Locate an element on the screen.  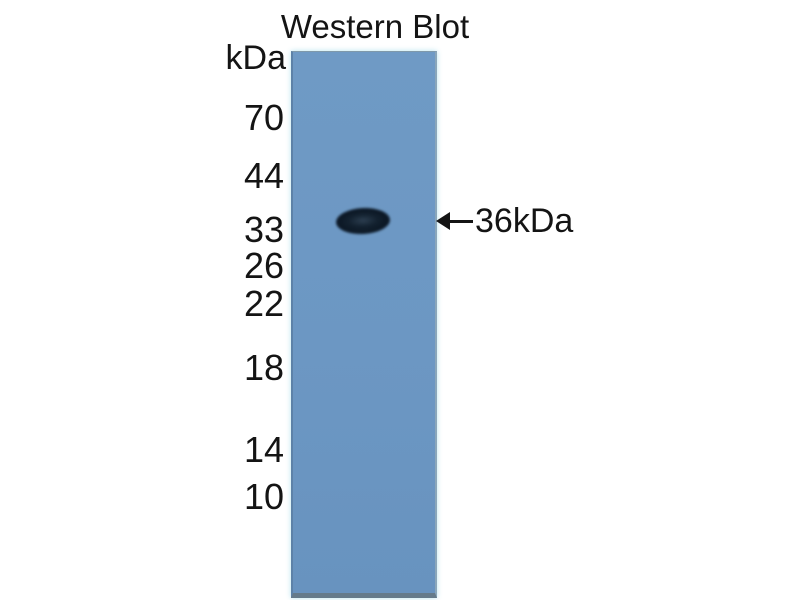
ladder-marker-10: 10 is located at coordinates (263, 496).